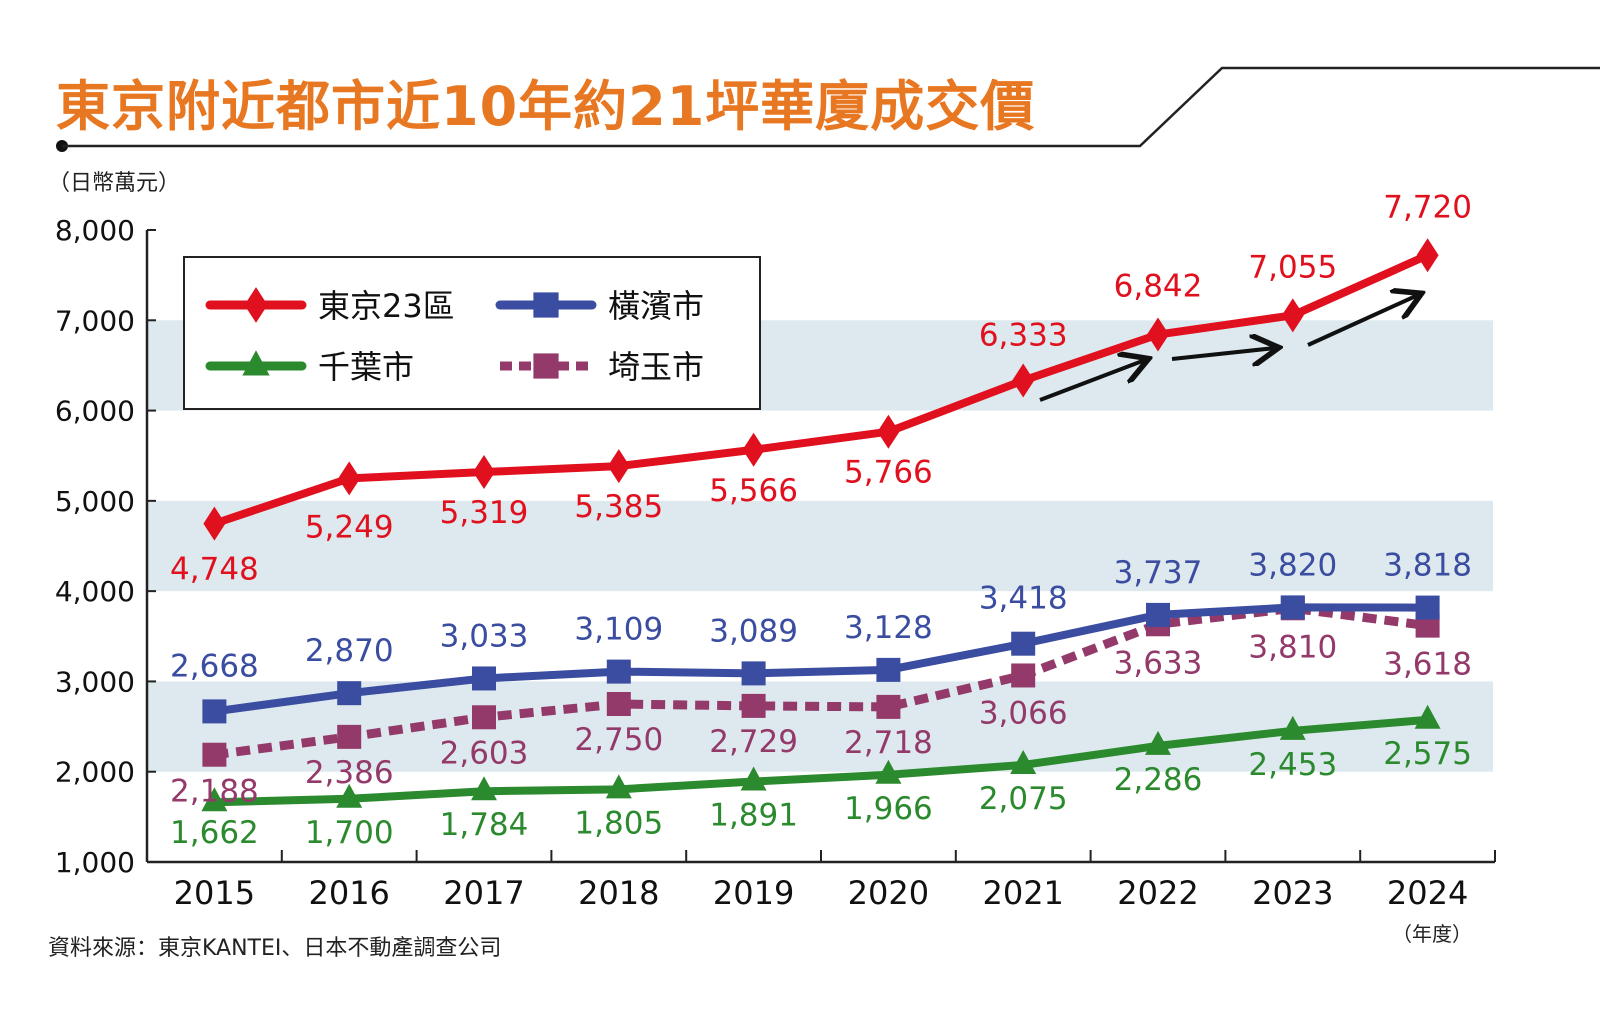 The image size is (1600, 1033). I want to click on x-tick-label: 2020, so click(888, 893).